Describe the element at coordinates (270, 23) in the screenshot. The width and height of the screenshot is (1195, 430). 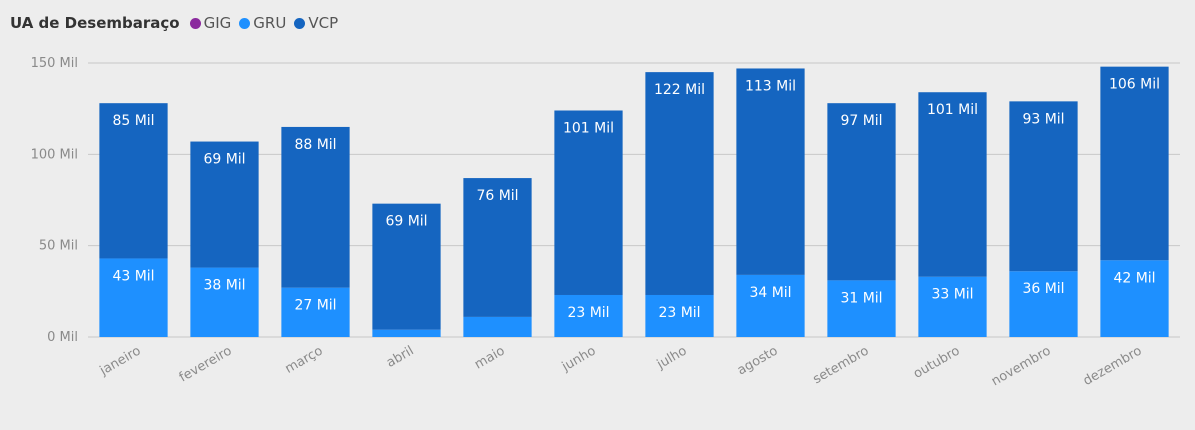
I see `legend-label-gru: GRU` at that location.